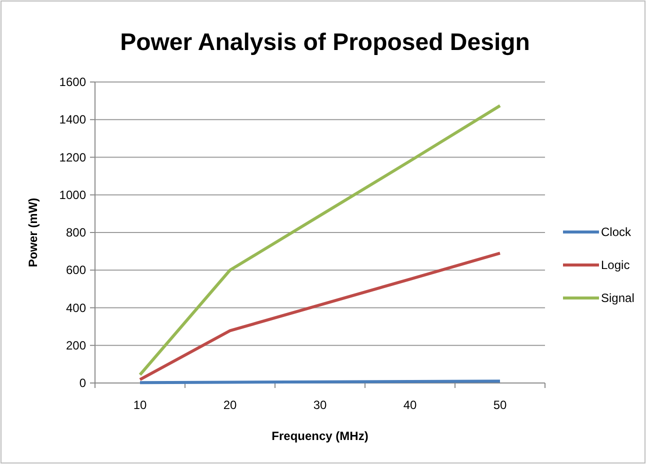 The image size is (648, 466). Describe the element at coordinates (410, 405) in the screenshot. I see `x-tick-label: 40` at that location.